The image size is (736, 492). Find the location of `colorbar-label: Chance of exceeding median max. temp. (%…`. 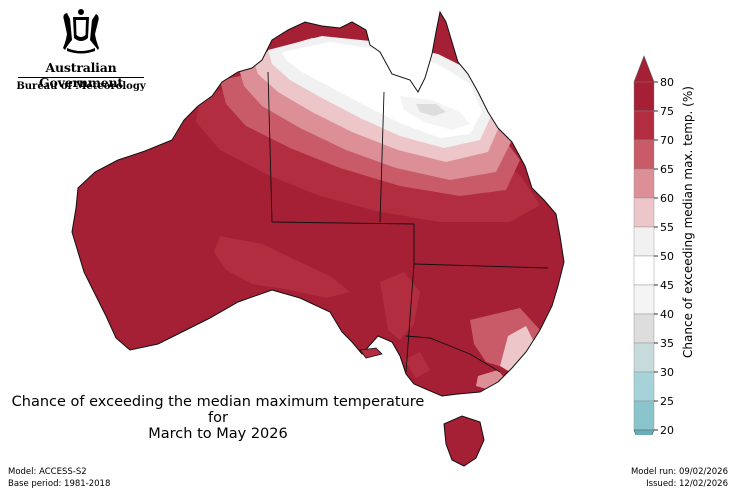

colorbar-label: Chance of exceeding median max. temp. (%… is located at coordinates (688, 222).